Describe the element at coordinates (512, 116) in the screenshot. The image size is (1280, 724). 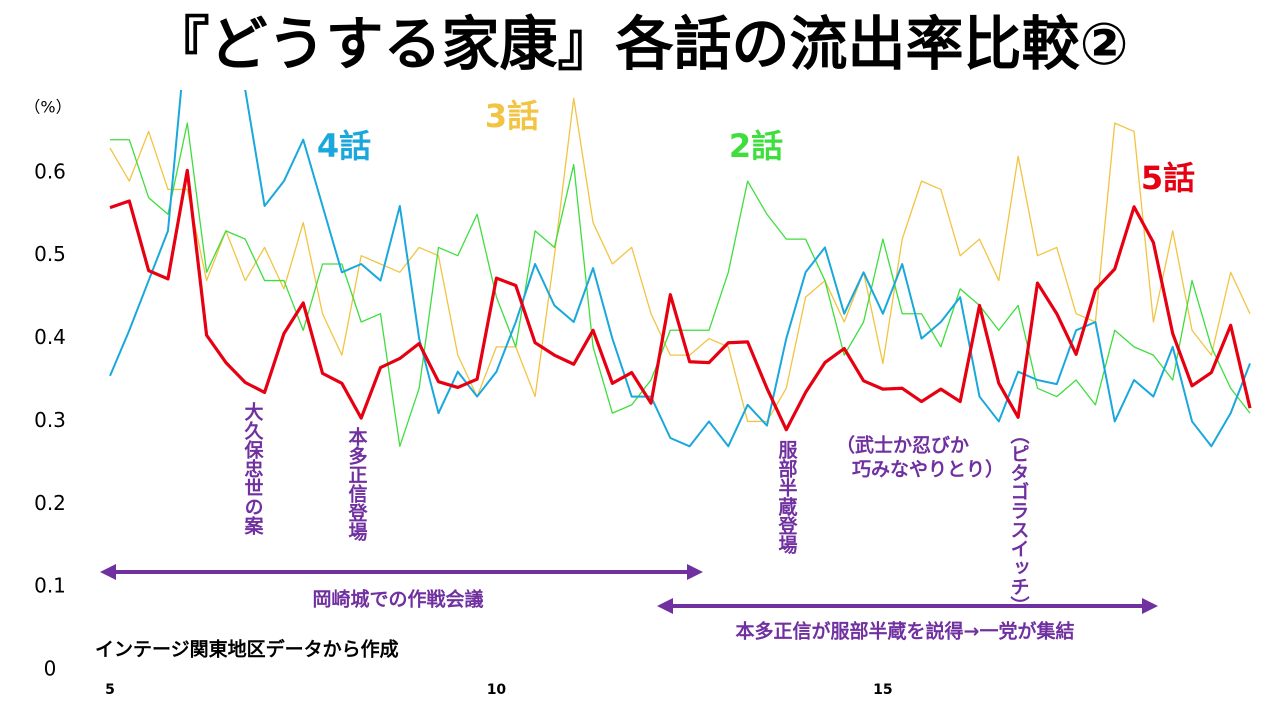
I see `series-label: 3話` at that location.